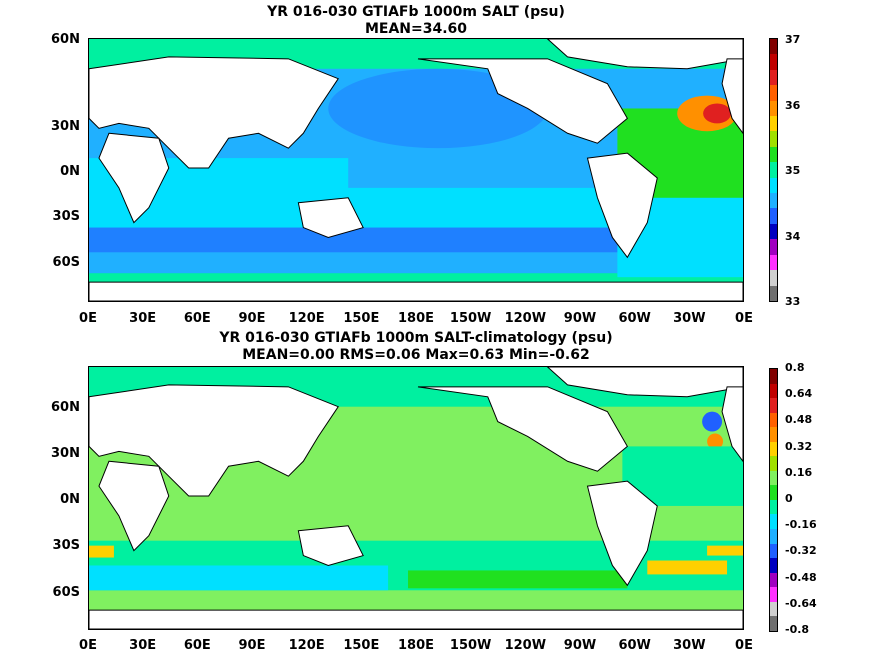 Image resolution: width=875 pixels, height=656 pixels. Describe the element at coordinates (66, 545) in the screenshot. I see `panel2-ytick-30s: 30S` at that location.